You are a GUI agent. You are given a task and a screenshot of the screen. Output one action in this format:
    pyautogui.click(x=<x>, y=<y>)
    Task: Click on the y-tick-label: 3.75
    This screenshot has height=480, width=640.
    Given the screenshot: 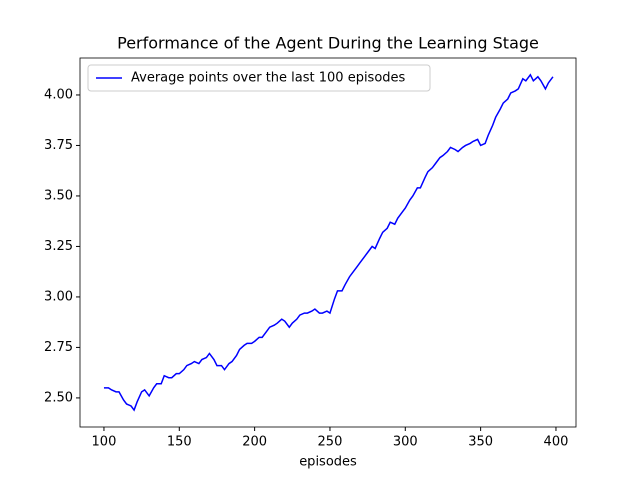 What is the action you would take?
    pyautogui.click(x=58, y=145)
    